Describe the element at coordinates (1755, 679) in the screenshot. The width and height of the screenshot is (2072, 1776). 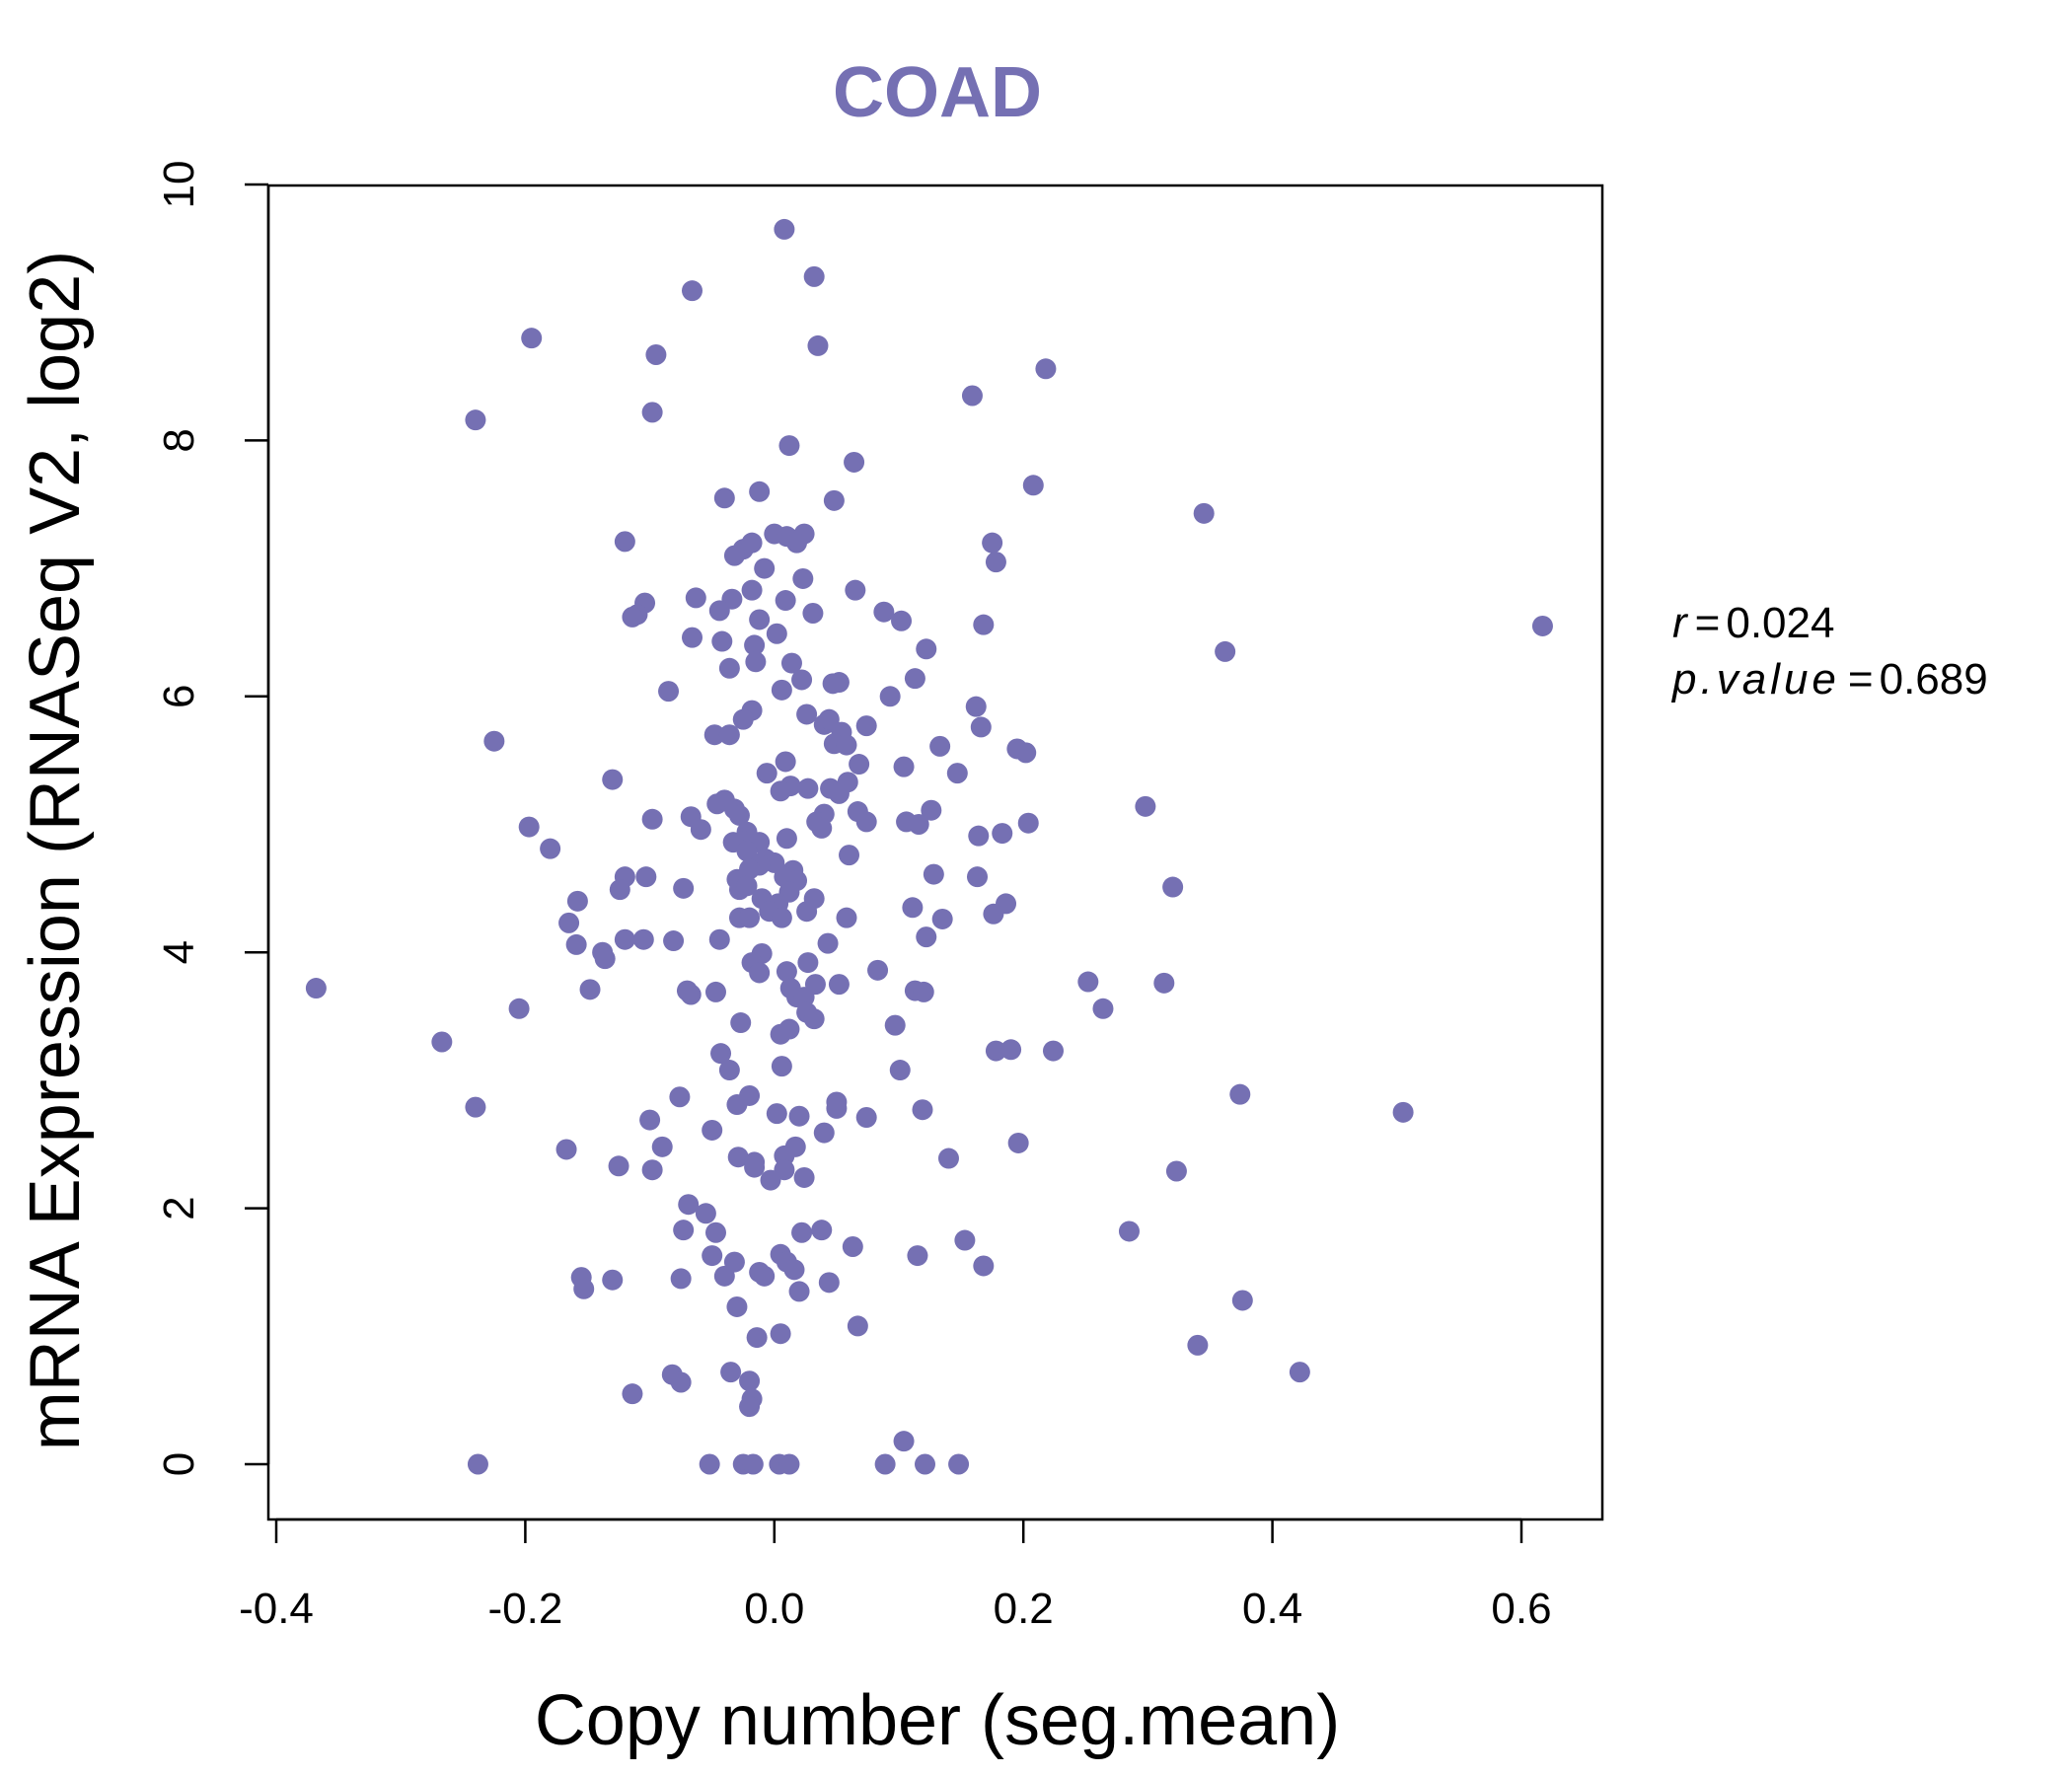
I see `p-label: p.value` at that location.